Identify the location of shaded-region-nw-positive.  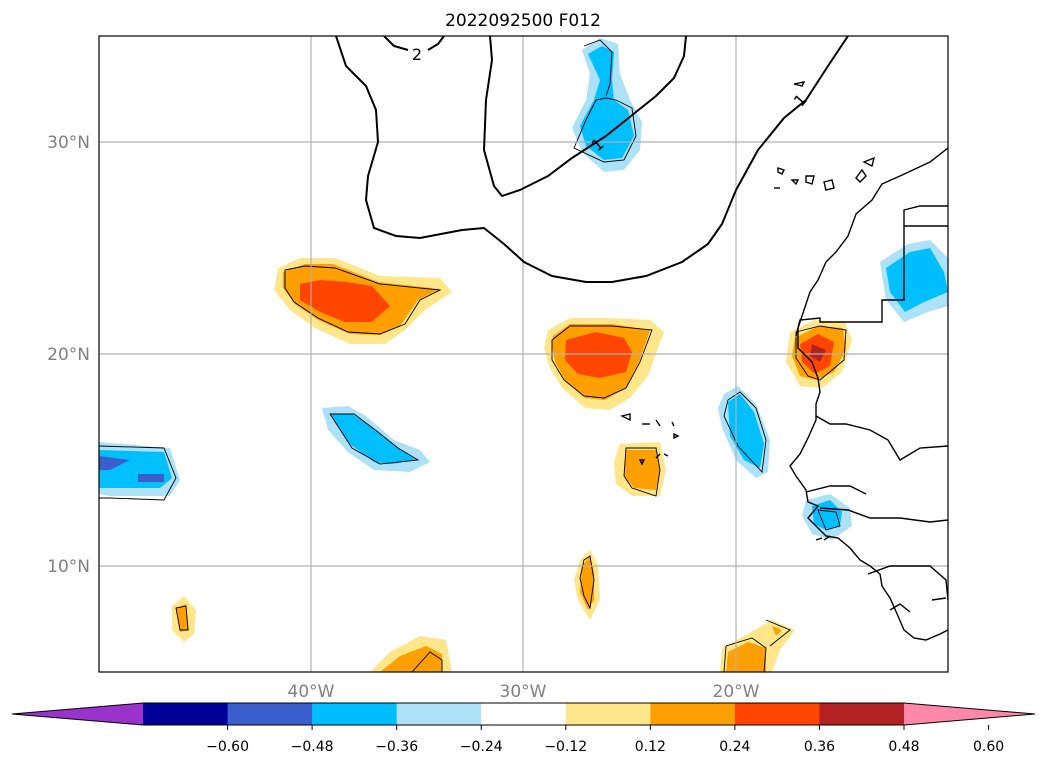
(363, 301).